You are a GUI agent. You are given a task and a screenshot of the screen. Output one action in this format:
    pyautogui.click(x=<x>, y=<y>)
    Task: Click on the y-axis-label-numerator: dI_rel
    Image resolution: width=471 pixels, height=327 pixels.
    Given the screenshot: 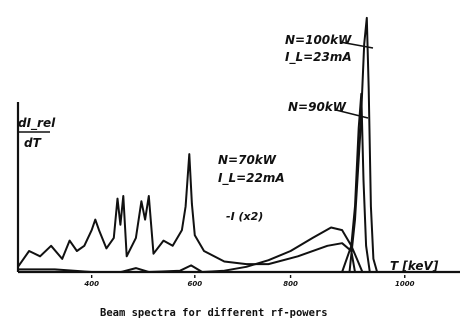 What is the action you would take?
    pyautogui.click(x=37, y=123)
    